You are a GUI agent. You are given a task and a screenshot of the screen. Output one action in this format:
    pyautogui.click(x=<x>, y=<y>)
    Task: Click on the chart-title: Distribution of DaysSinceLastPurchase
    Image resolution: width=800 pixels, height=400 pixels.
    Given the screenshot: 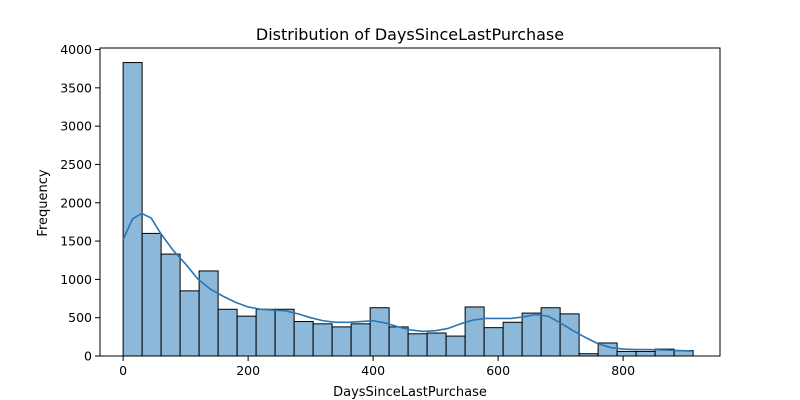 What is the action you would take?
    pyautogui.click(x=410, y=34)
    